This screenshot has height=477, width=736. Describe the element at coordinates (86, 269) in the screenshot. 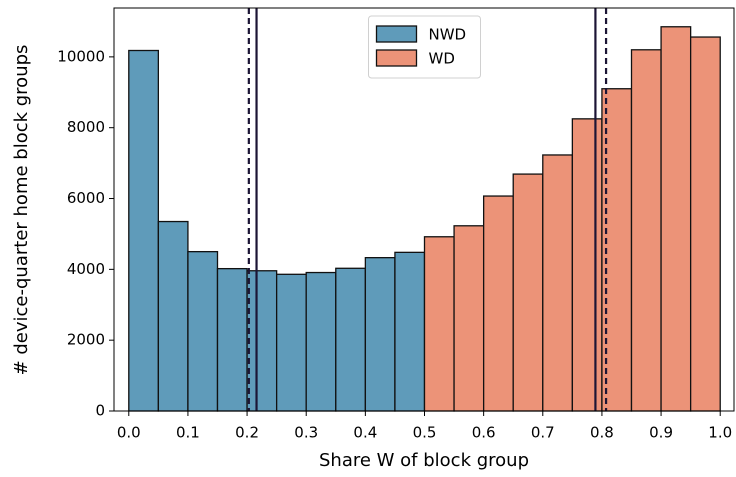

I see `y-tick-label: 4000` at that location.